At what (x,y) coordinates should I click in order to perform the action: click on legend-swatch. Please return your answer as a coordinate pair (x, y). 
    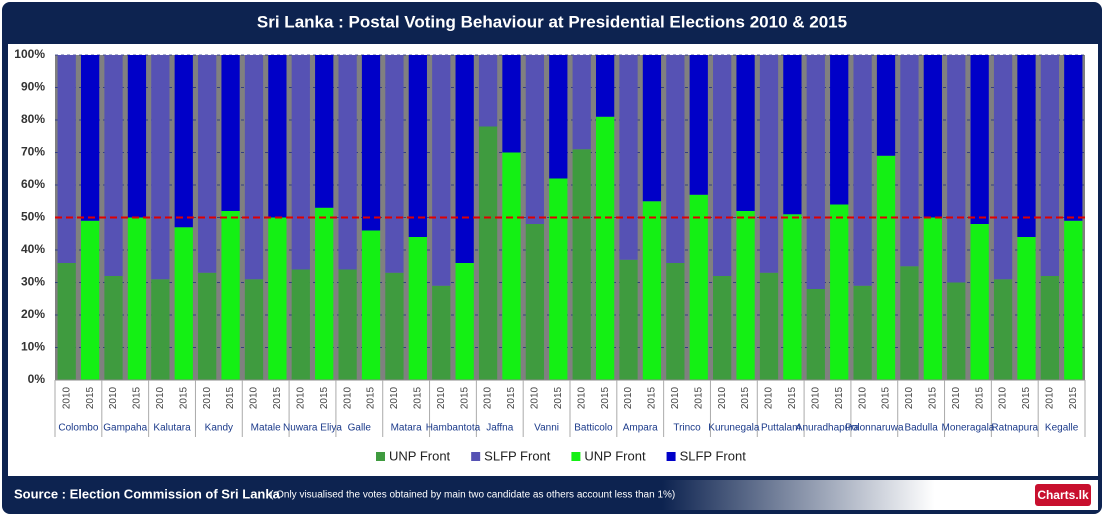
    Looking at the image, I should click on (671, 456).